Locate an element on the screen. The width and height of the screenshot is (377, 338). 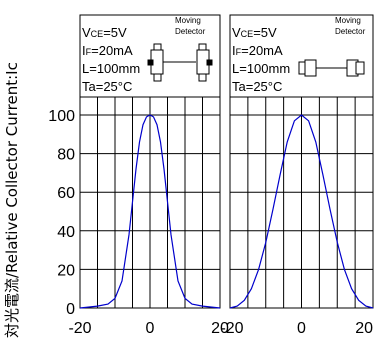
panel-left-moving-label: Moving is located at coordinates (188, 20).